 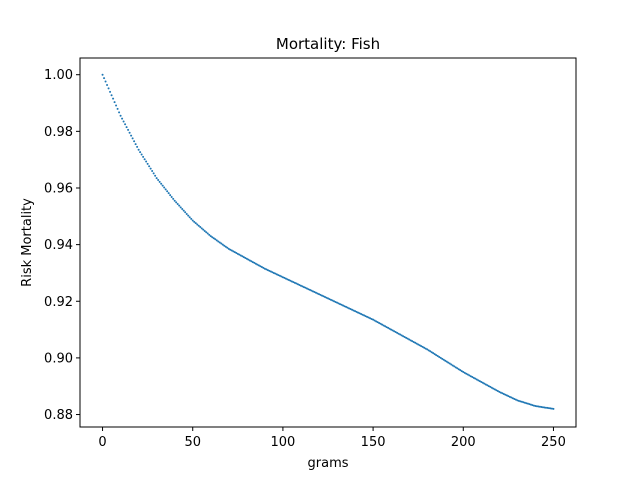 What do you see at coordinates (192, 442) in the screenshot?
I see `x-tick-label: 50` at bounding box center [192, 442].